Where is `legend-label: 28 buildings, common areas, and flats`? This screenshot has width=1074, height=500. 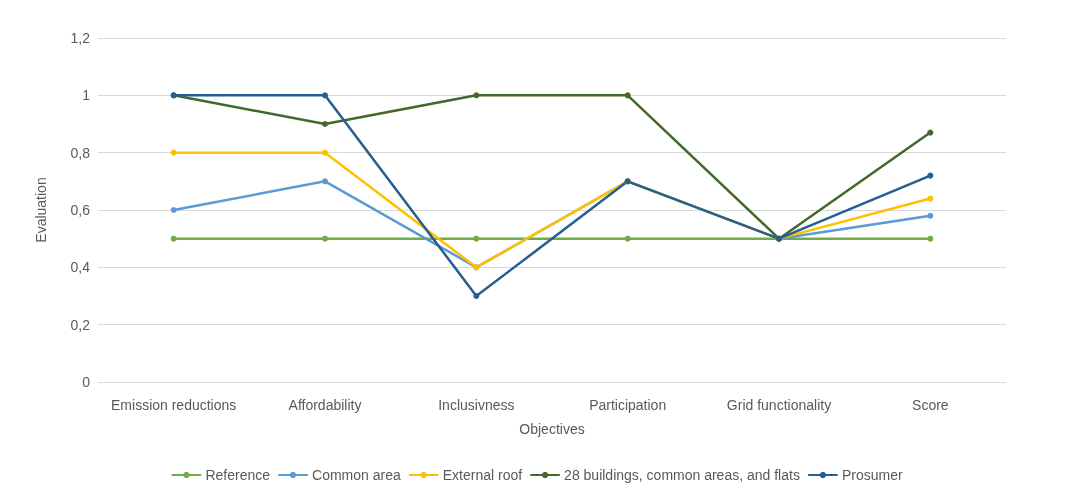 legend-label: 28 buildings, common areas, and flats is located at coordinates (682, 475).